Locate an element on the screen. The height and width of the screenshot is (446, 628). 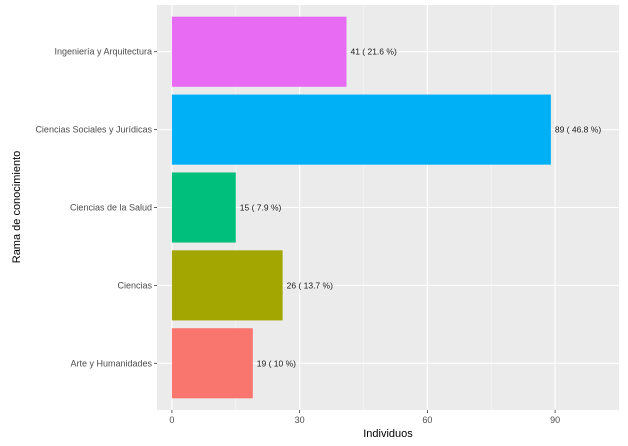
y-tick-label: Ciencias Sociales y Jurídicas is located at coordinates (93, 130).